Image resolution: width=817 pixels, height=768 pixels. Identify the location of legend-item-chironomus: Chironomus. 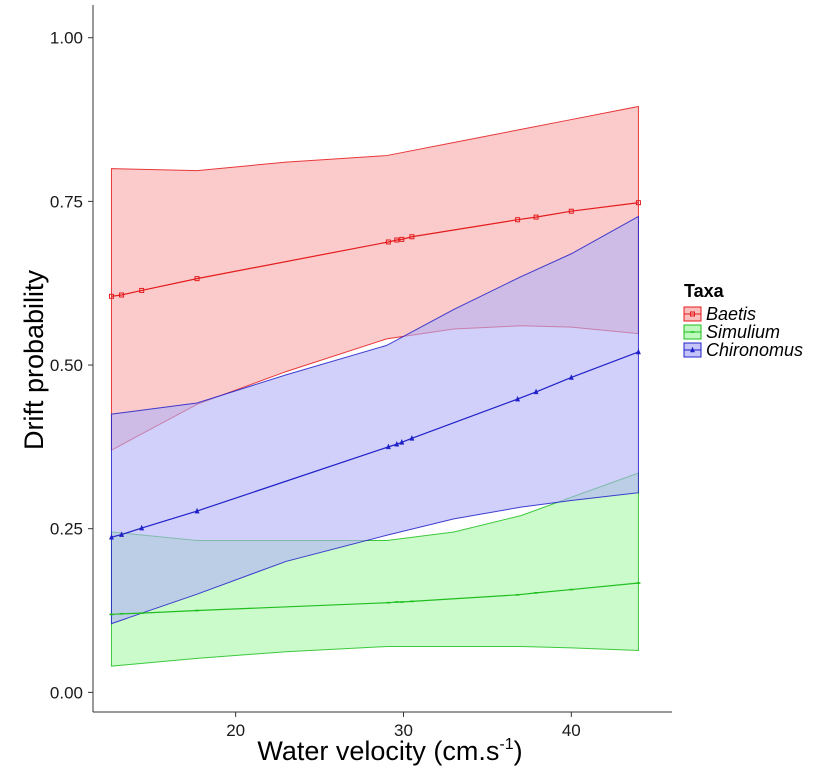
(743, 350).